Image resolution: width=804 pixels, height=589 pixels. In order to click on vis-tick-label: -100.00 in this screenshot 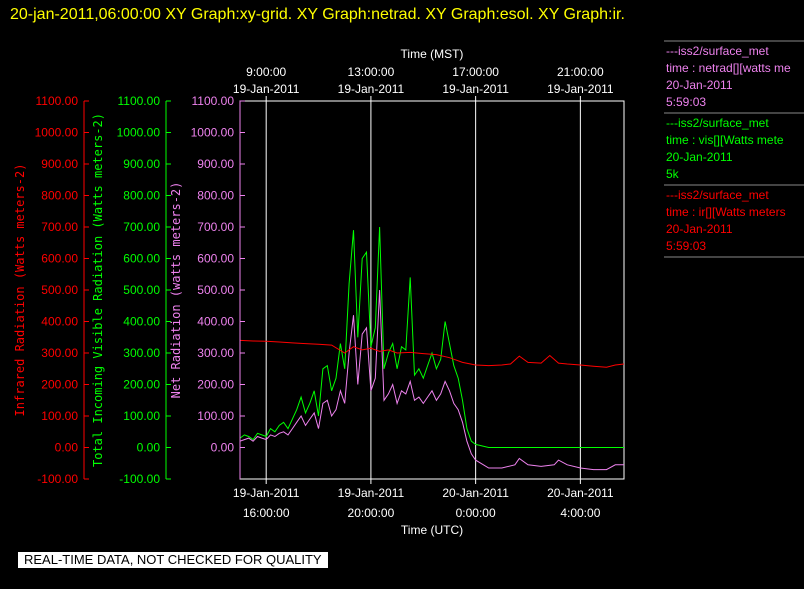, I will do `click(139, 479)`.